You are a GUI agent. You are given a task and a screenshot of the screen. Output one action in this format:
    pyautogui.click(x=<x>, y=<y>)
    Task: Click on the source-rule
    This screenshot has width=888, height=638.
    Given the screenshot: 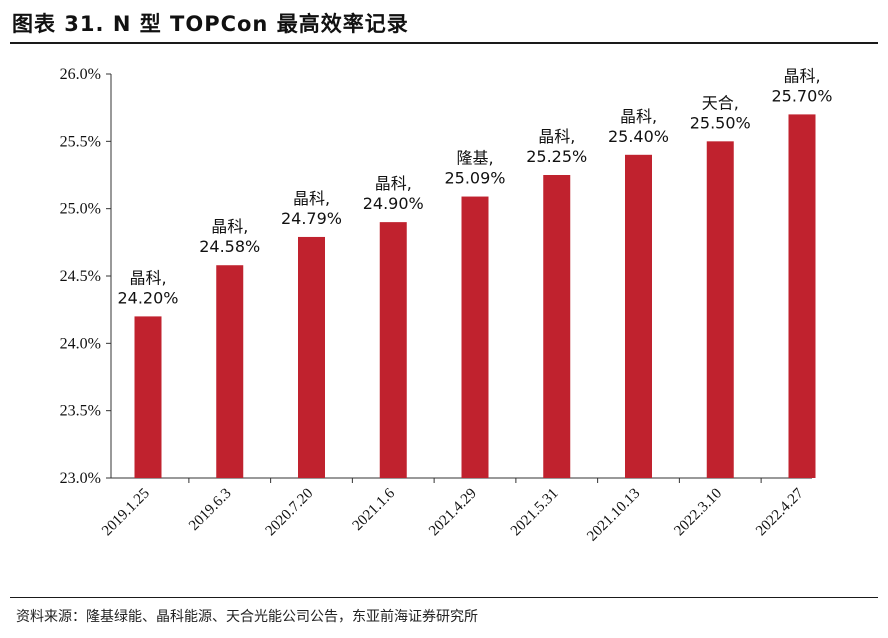 What is the action you would take?
    pyautogui.click(x=444, y=597)
    